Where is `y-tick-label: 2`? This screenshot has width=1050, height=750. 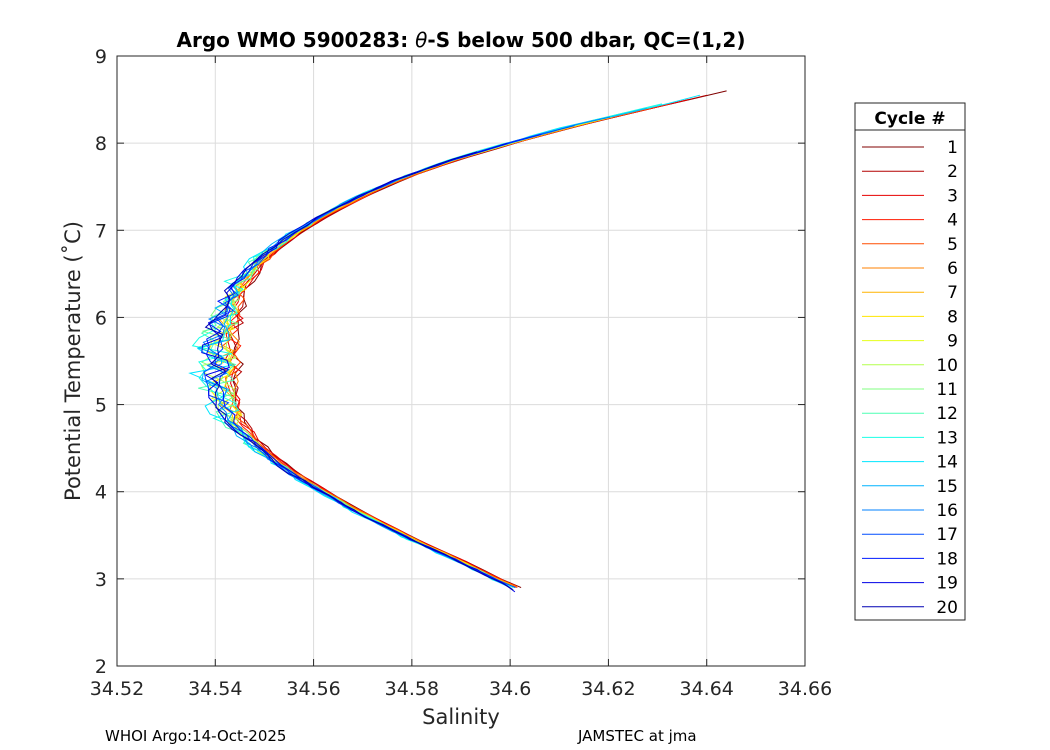 y-tick-label: 2 is located at coordinates (101, 667).